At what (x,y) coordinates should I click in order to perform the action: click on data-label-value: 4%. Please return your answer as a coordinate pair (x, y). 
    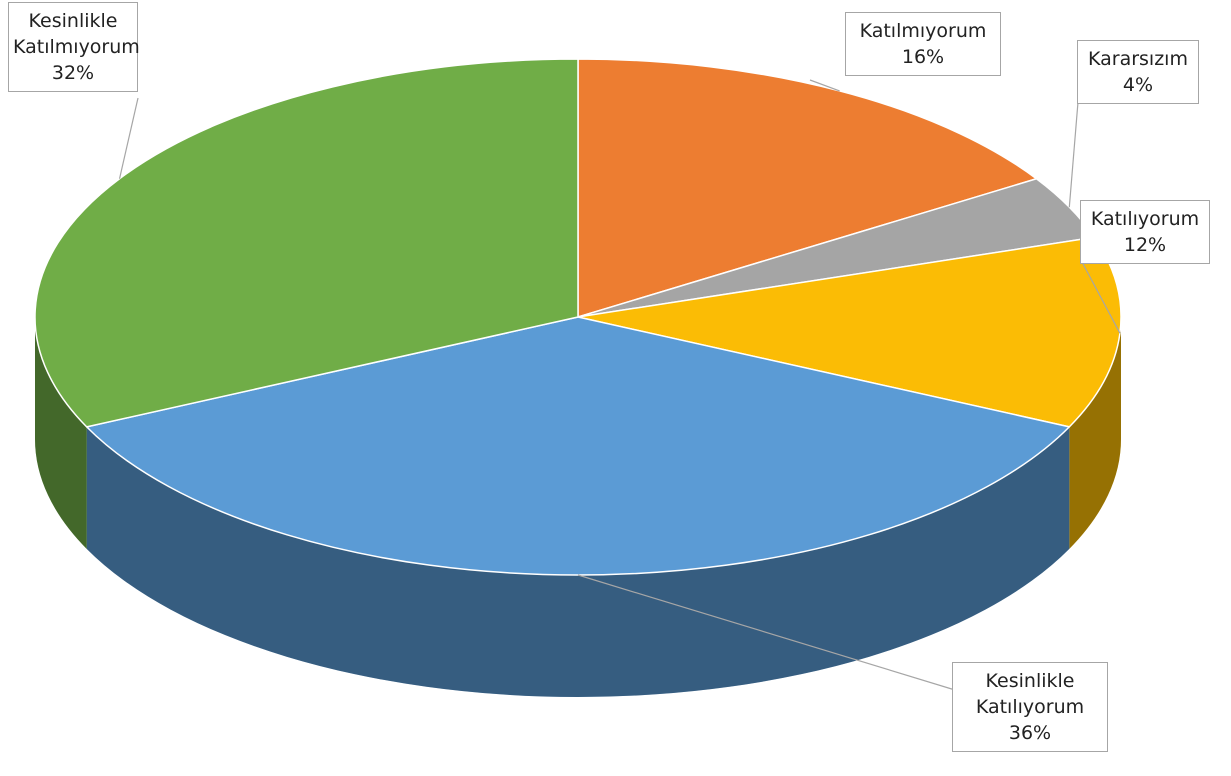
    Looking at the image, I should click on (1138, 85).